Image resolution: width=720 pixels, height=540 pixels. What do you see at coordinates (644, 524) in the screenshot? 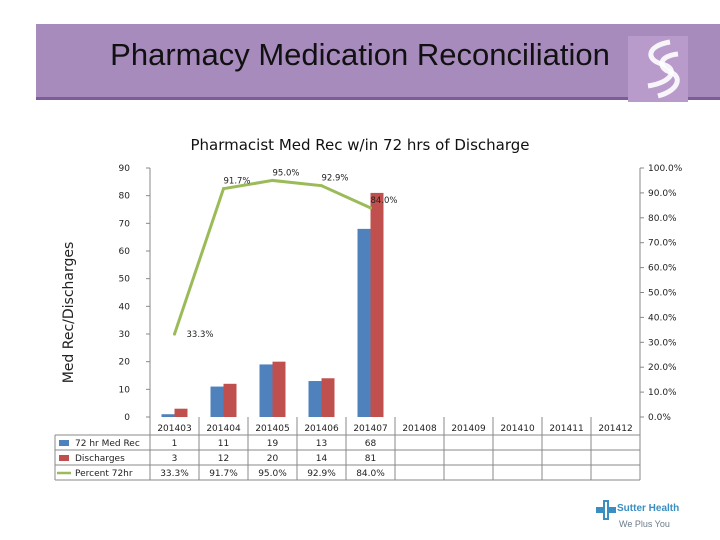
I see `brand-tagline: We Plus You` at bounding box center [644, 524].